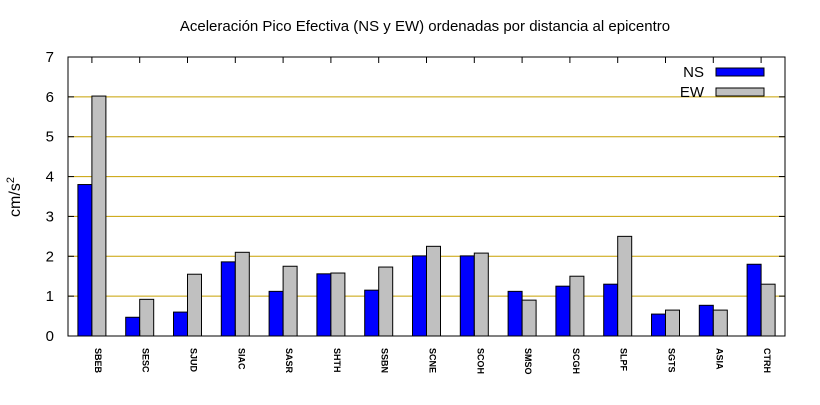 This screenshot has width=820, height=405. What do you see at coordinates (290, 301) in the screenshot?
I see `bar-ew-sasr` at bounding box center [290, 301].